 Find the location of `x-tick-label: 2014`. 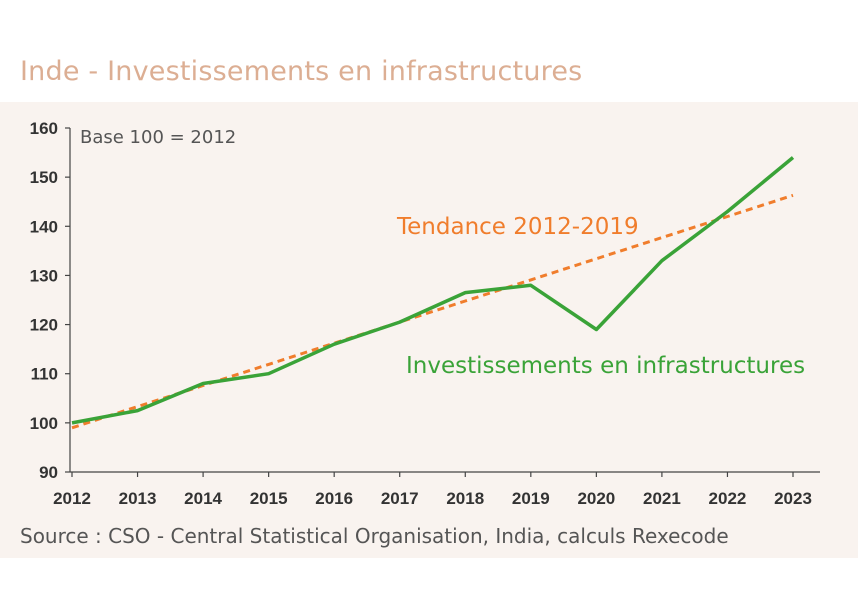

x-tick-label: 2014 is located at coordinates (203, 498).